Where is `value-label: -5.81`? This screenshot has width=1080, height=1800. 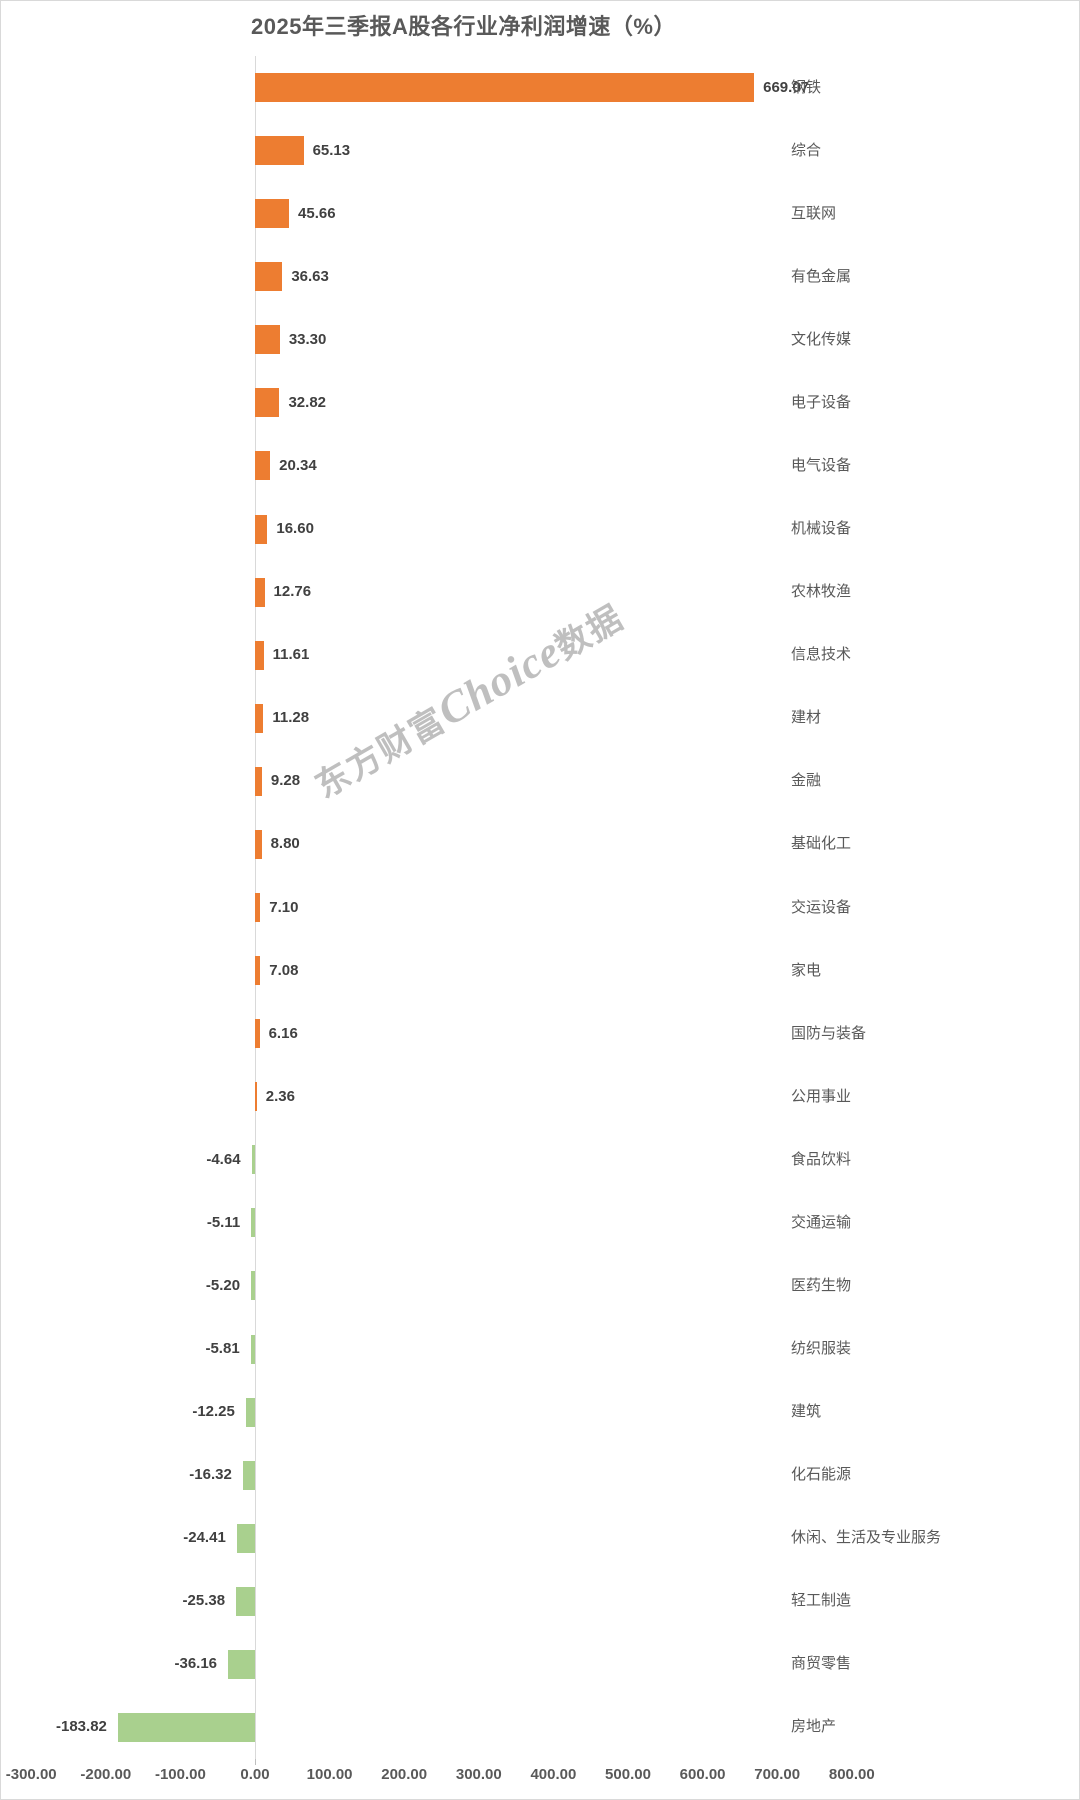 value-label: -5.81 is located at coordinates (222, 1349).